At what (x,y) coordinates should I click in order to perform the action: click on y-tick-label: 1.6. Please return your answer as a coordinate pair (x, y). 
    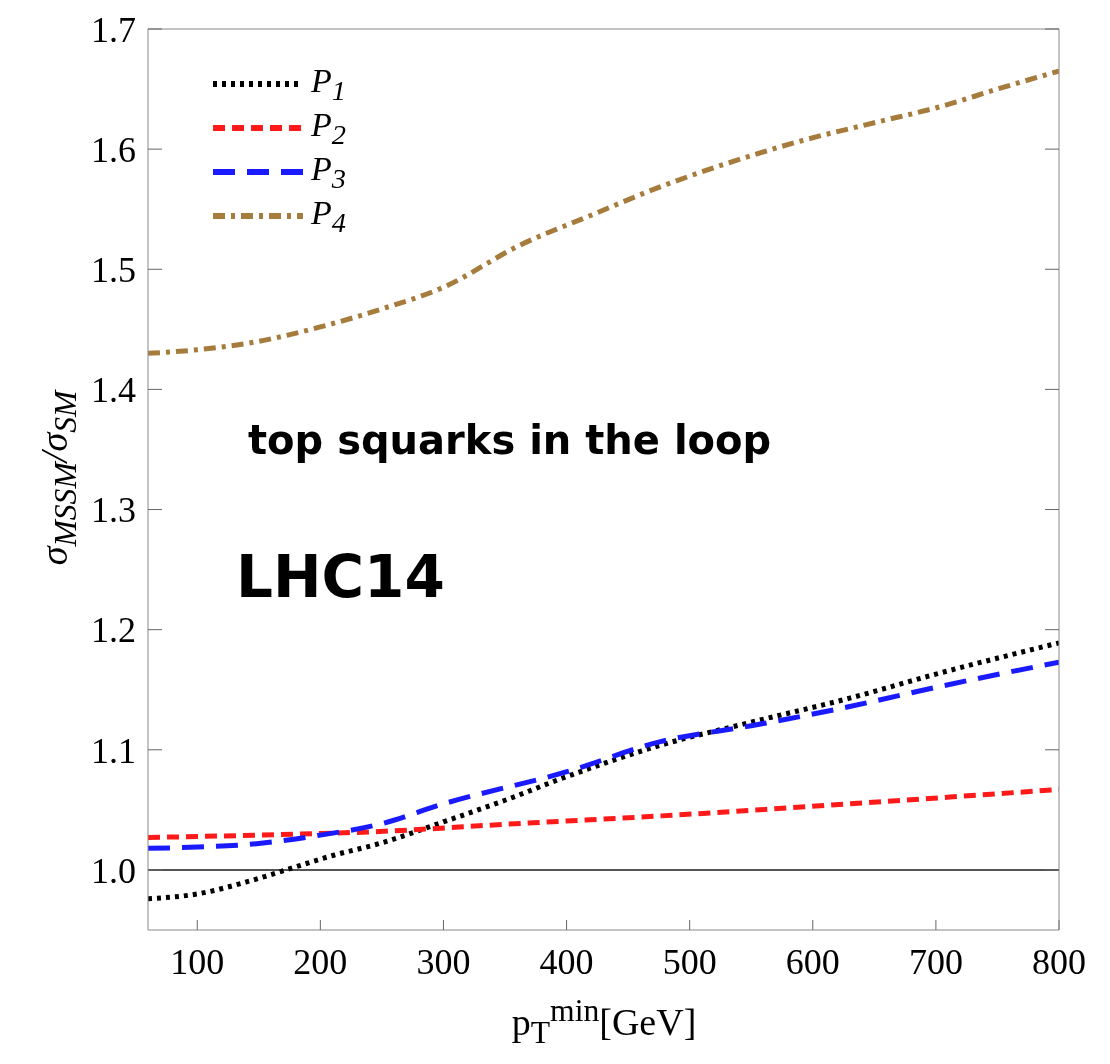
    Looking at the image, I should click on (113, 149).